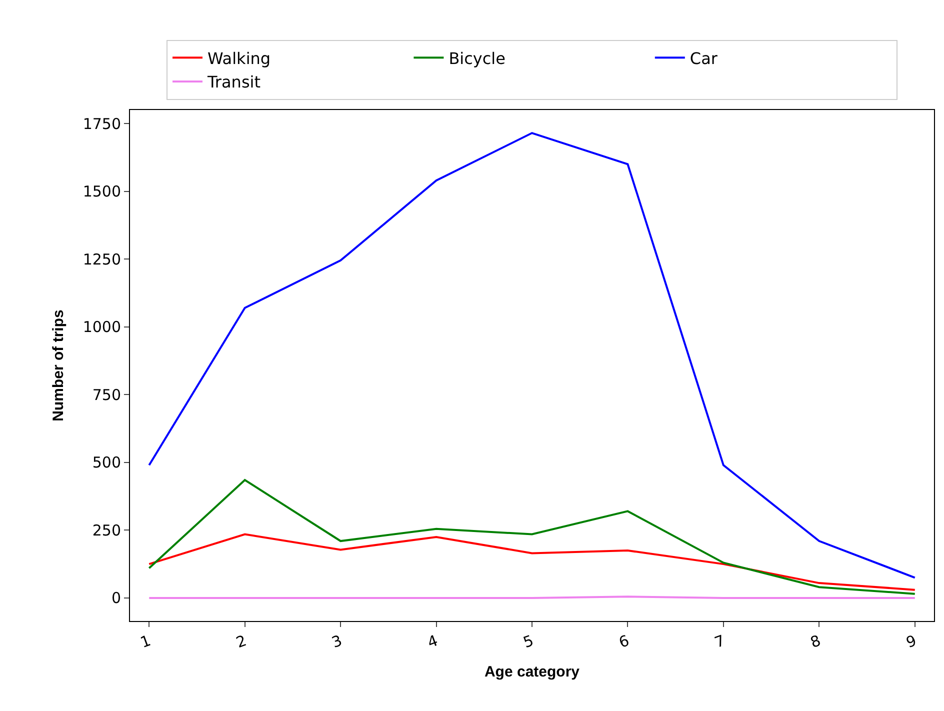 The height and width of the screenshot is (711, 944). I want to click on y-tick-label: 1500, so click(101, 191).